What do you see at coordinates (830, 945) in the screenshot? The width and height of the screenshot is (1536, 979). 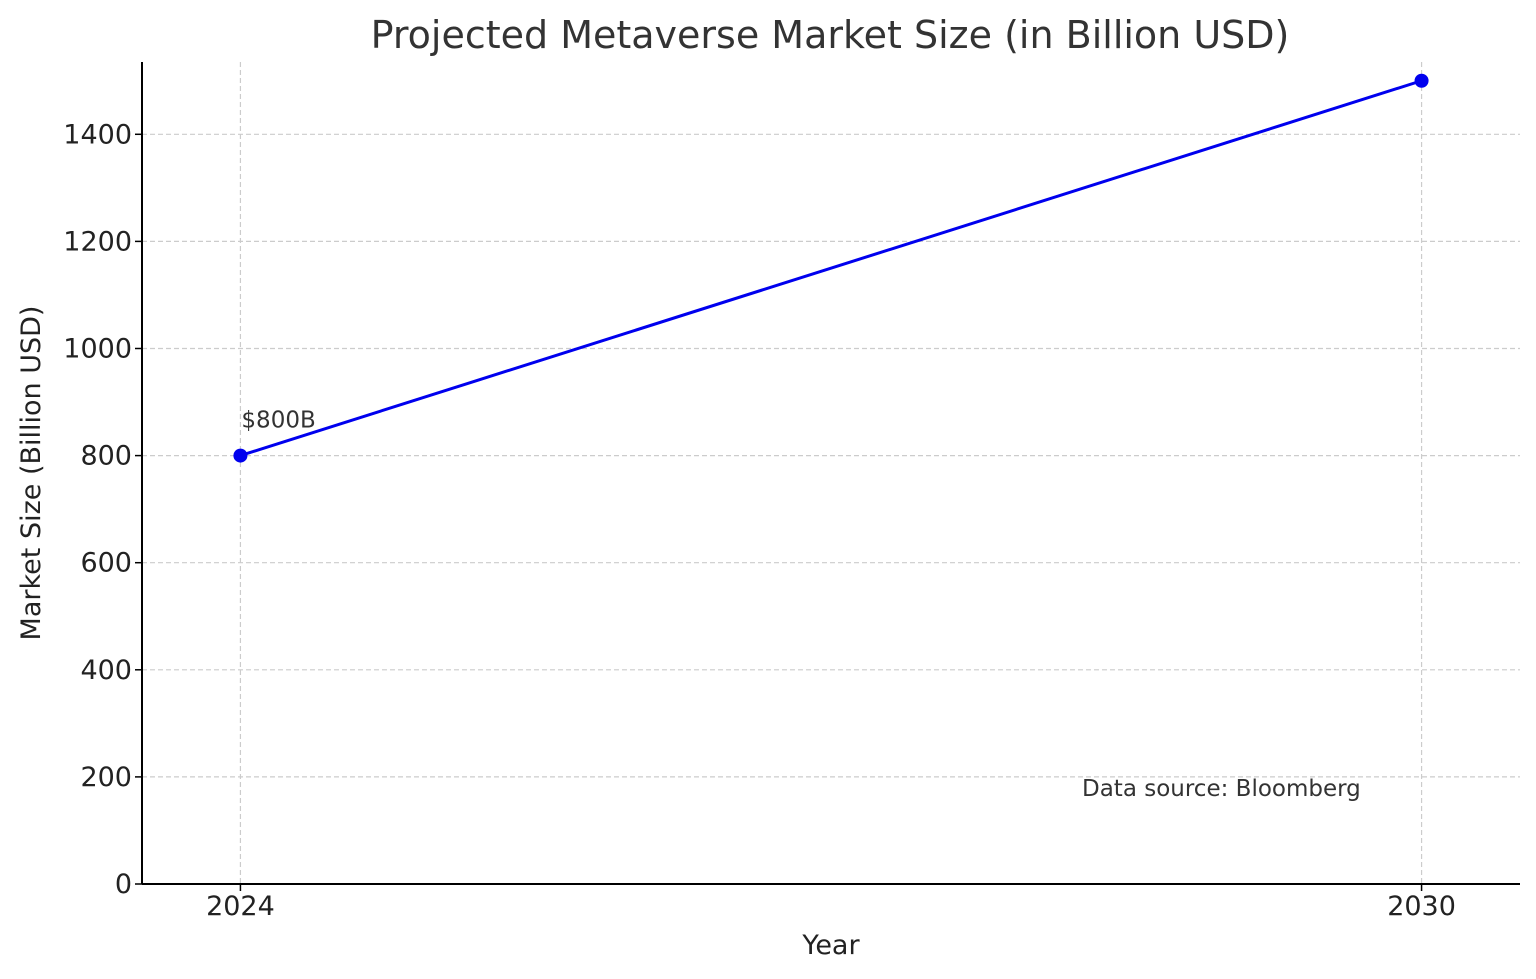 I see `x-axis-label: Year` at bounding box center [830, 945].